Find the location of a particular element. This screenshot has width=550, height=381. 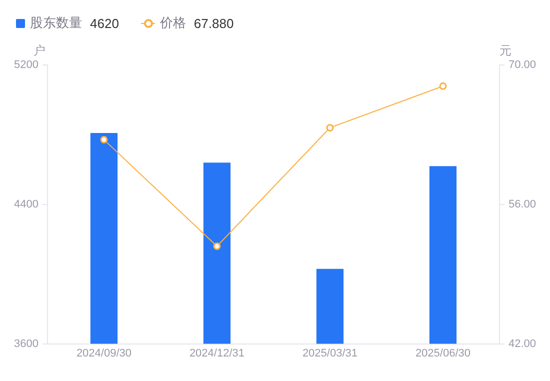

text: 4620 is located at coordinates (104, 23).